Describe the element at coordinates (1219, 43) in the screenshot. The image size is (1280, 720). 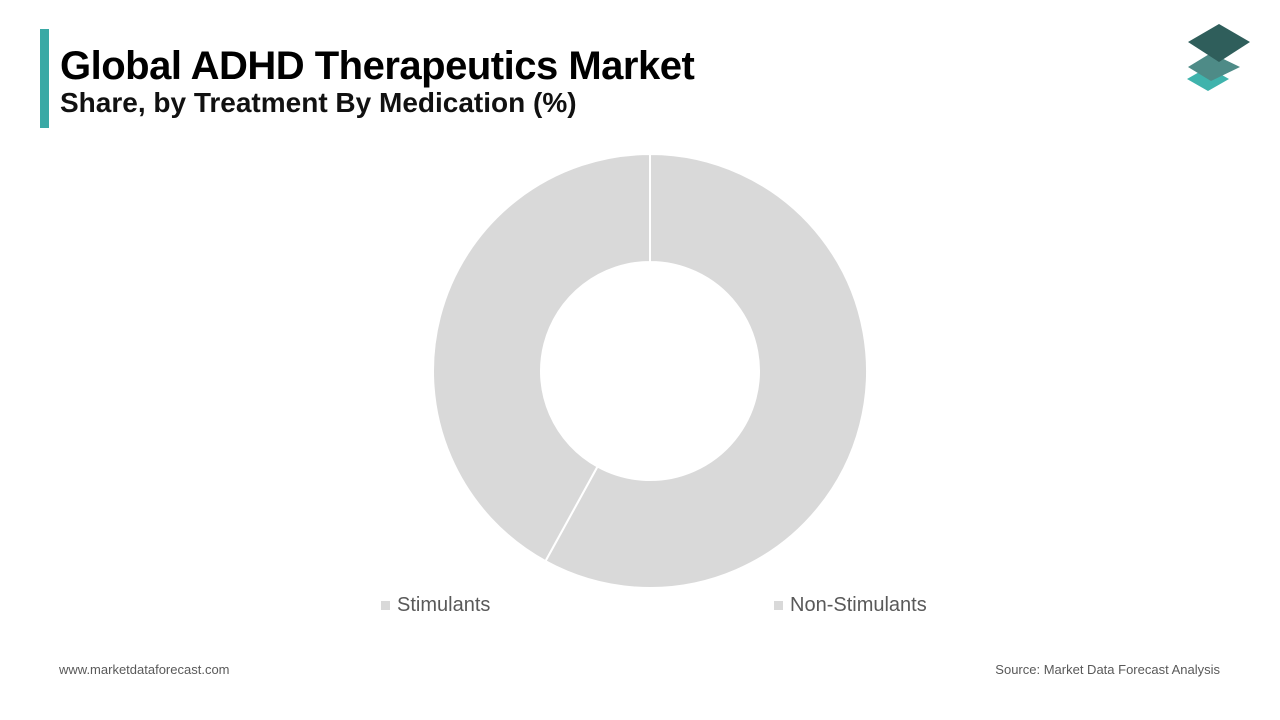
I see `logo-layer-top` at that location.